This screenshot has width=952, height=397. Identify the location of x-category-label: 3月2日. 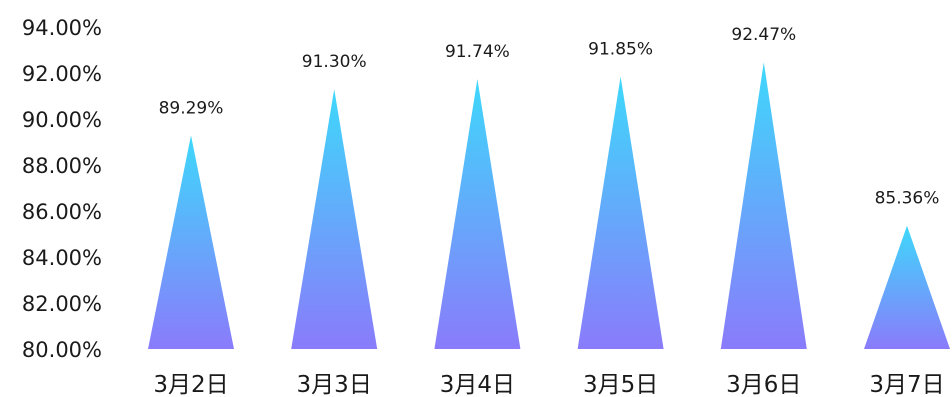
(190, 384).